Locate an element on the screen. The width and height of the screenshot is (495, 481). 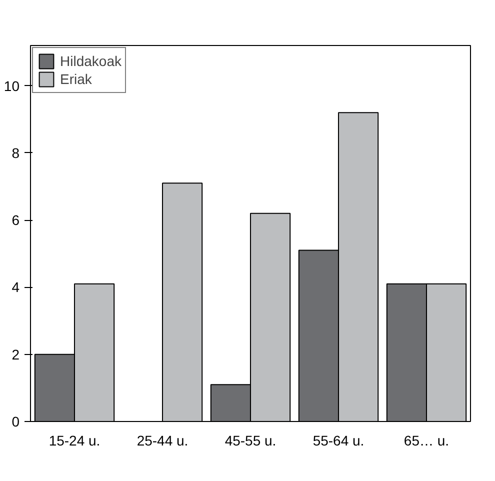
y-tick-label: 2 is located at coordinates (16, 354).